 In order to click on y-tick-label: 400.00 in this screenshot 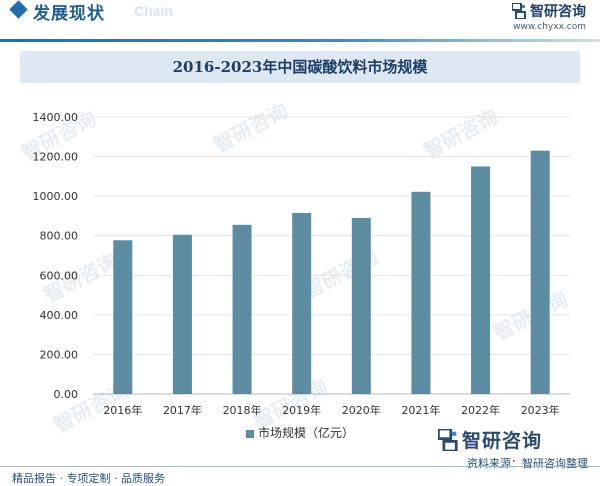, I will do `click(59, 315)`.